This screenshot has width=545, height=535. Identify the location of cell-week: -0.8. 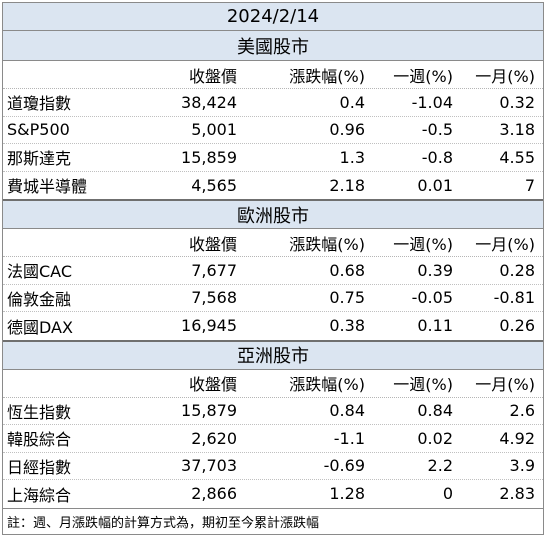
(437, 157).